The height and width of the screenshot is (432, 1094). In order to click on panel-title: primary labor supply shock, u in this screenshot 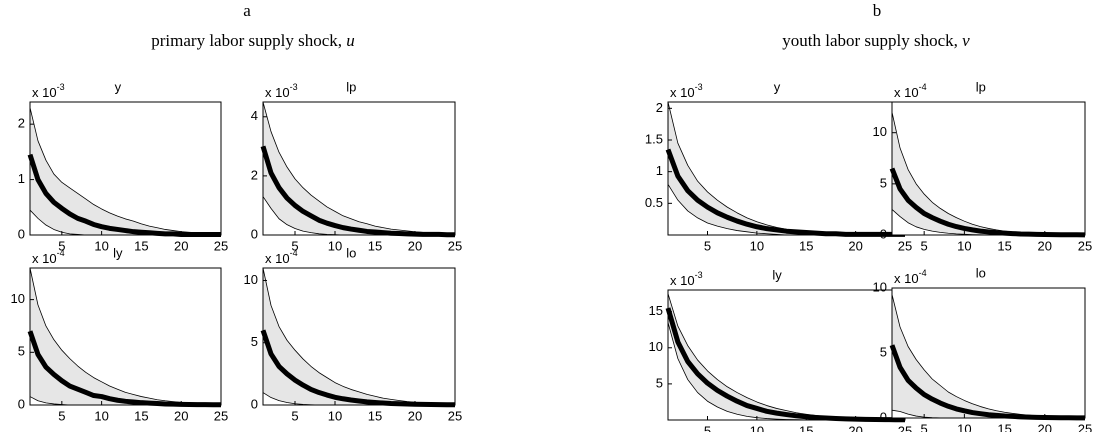, I will do `click(253, 40)`.